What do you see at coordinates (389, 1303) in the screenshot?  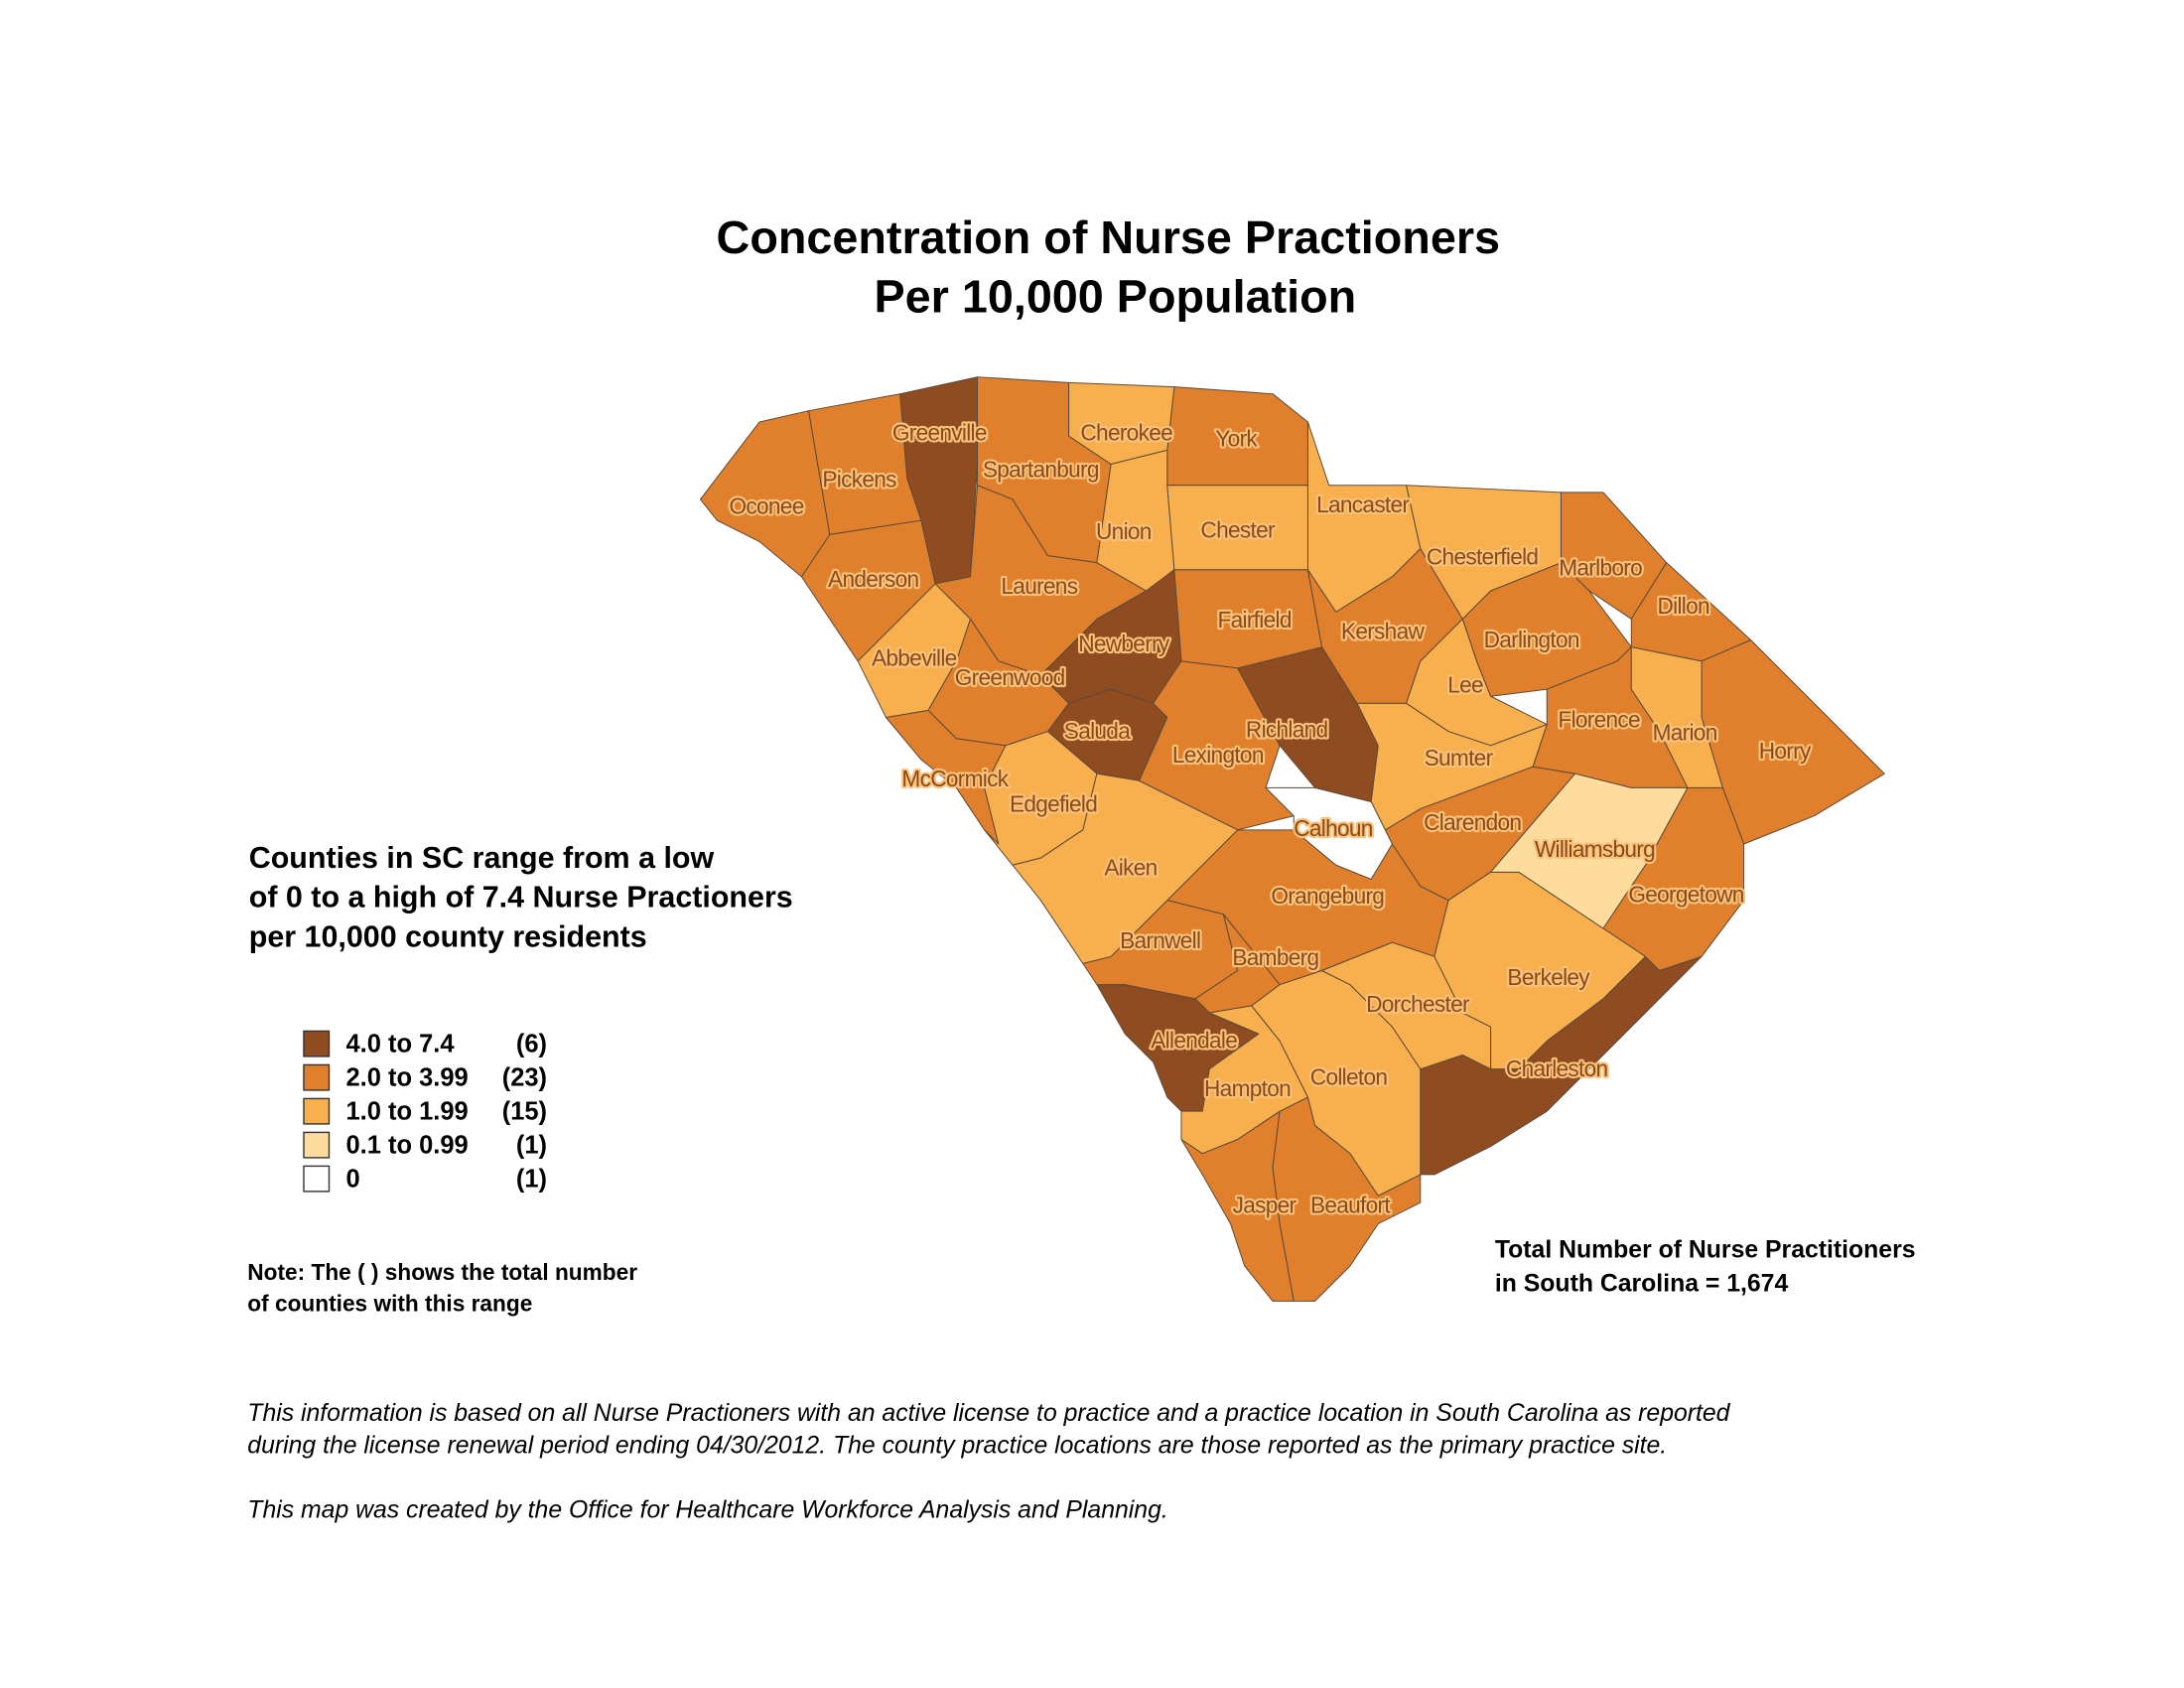 I see `note-line2: of counties with this range` at bounding box center [389, 1303].